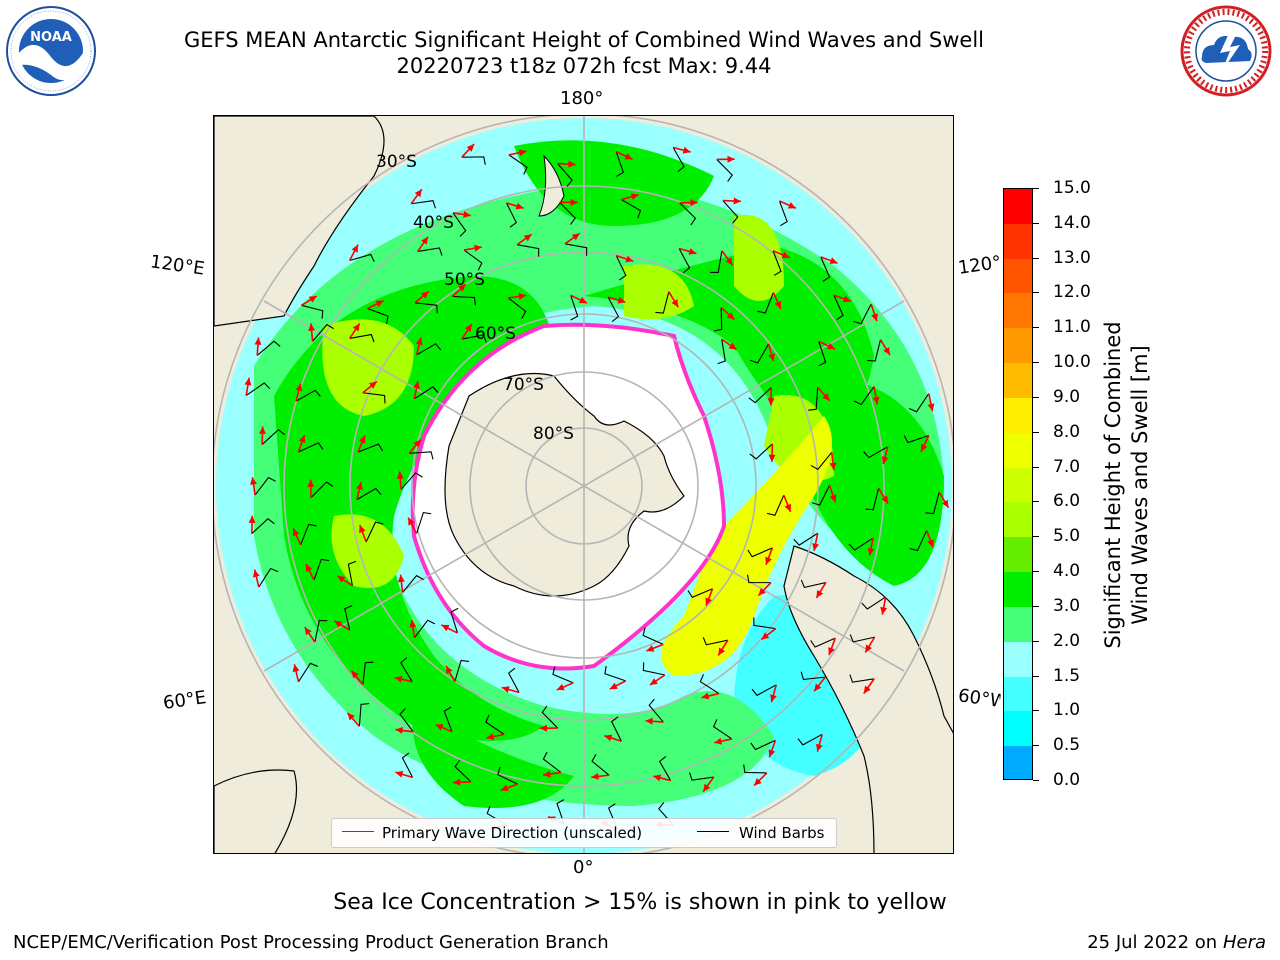  What do you see at coordinates (368, 367) in the screenshot?
I see `wave-region-5-7m-a` at bounding box center [368, 367].